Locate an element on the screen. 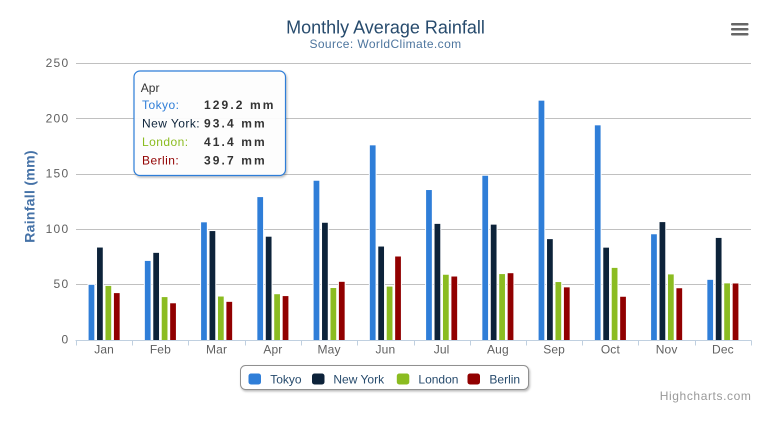  svg-text: Berlin: is located at coordinates (160, 160).